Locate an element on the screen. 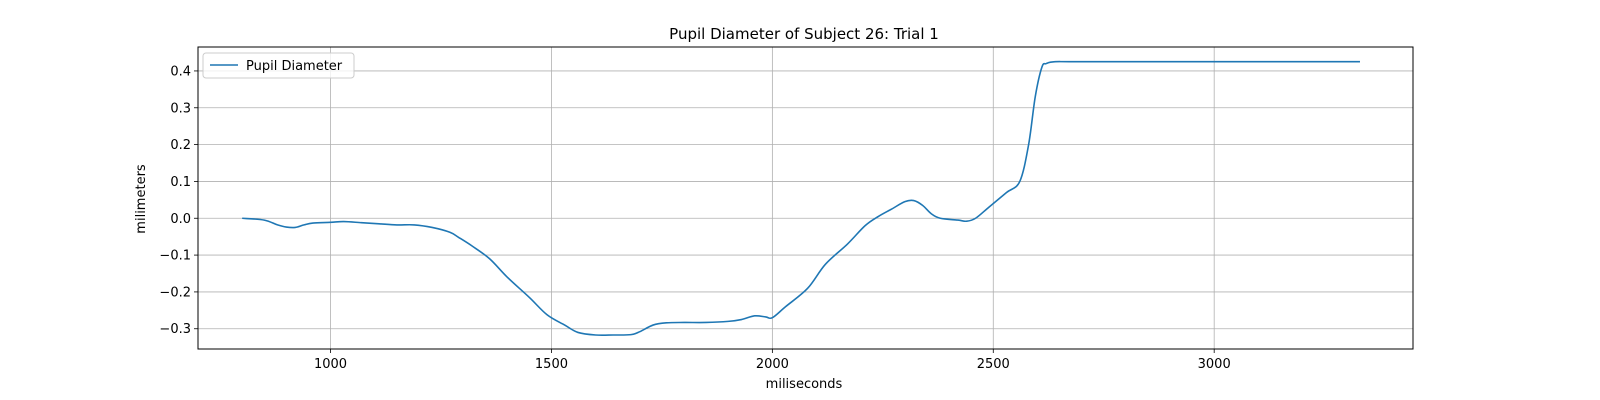 Image resolution: width=1600 pixels, height=400 pixels. x-tick-label: 3000 is located at coordinates (1214, 364).